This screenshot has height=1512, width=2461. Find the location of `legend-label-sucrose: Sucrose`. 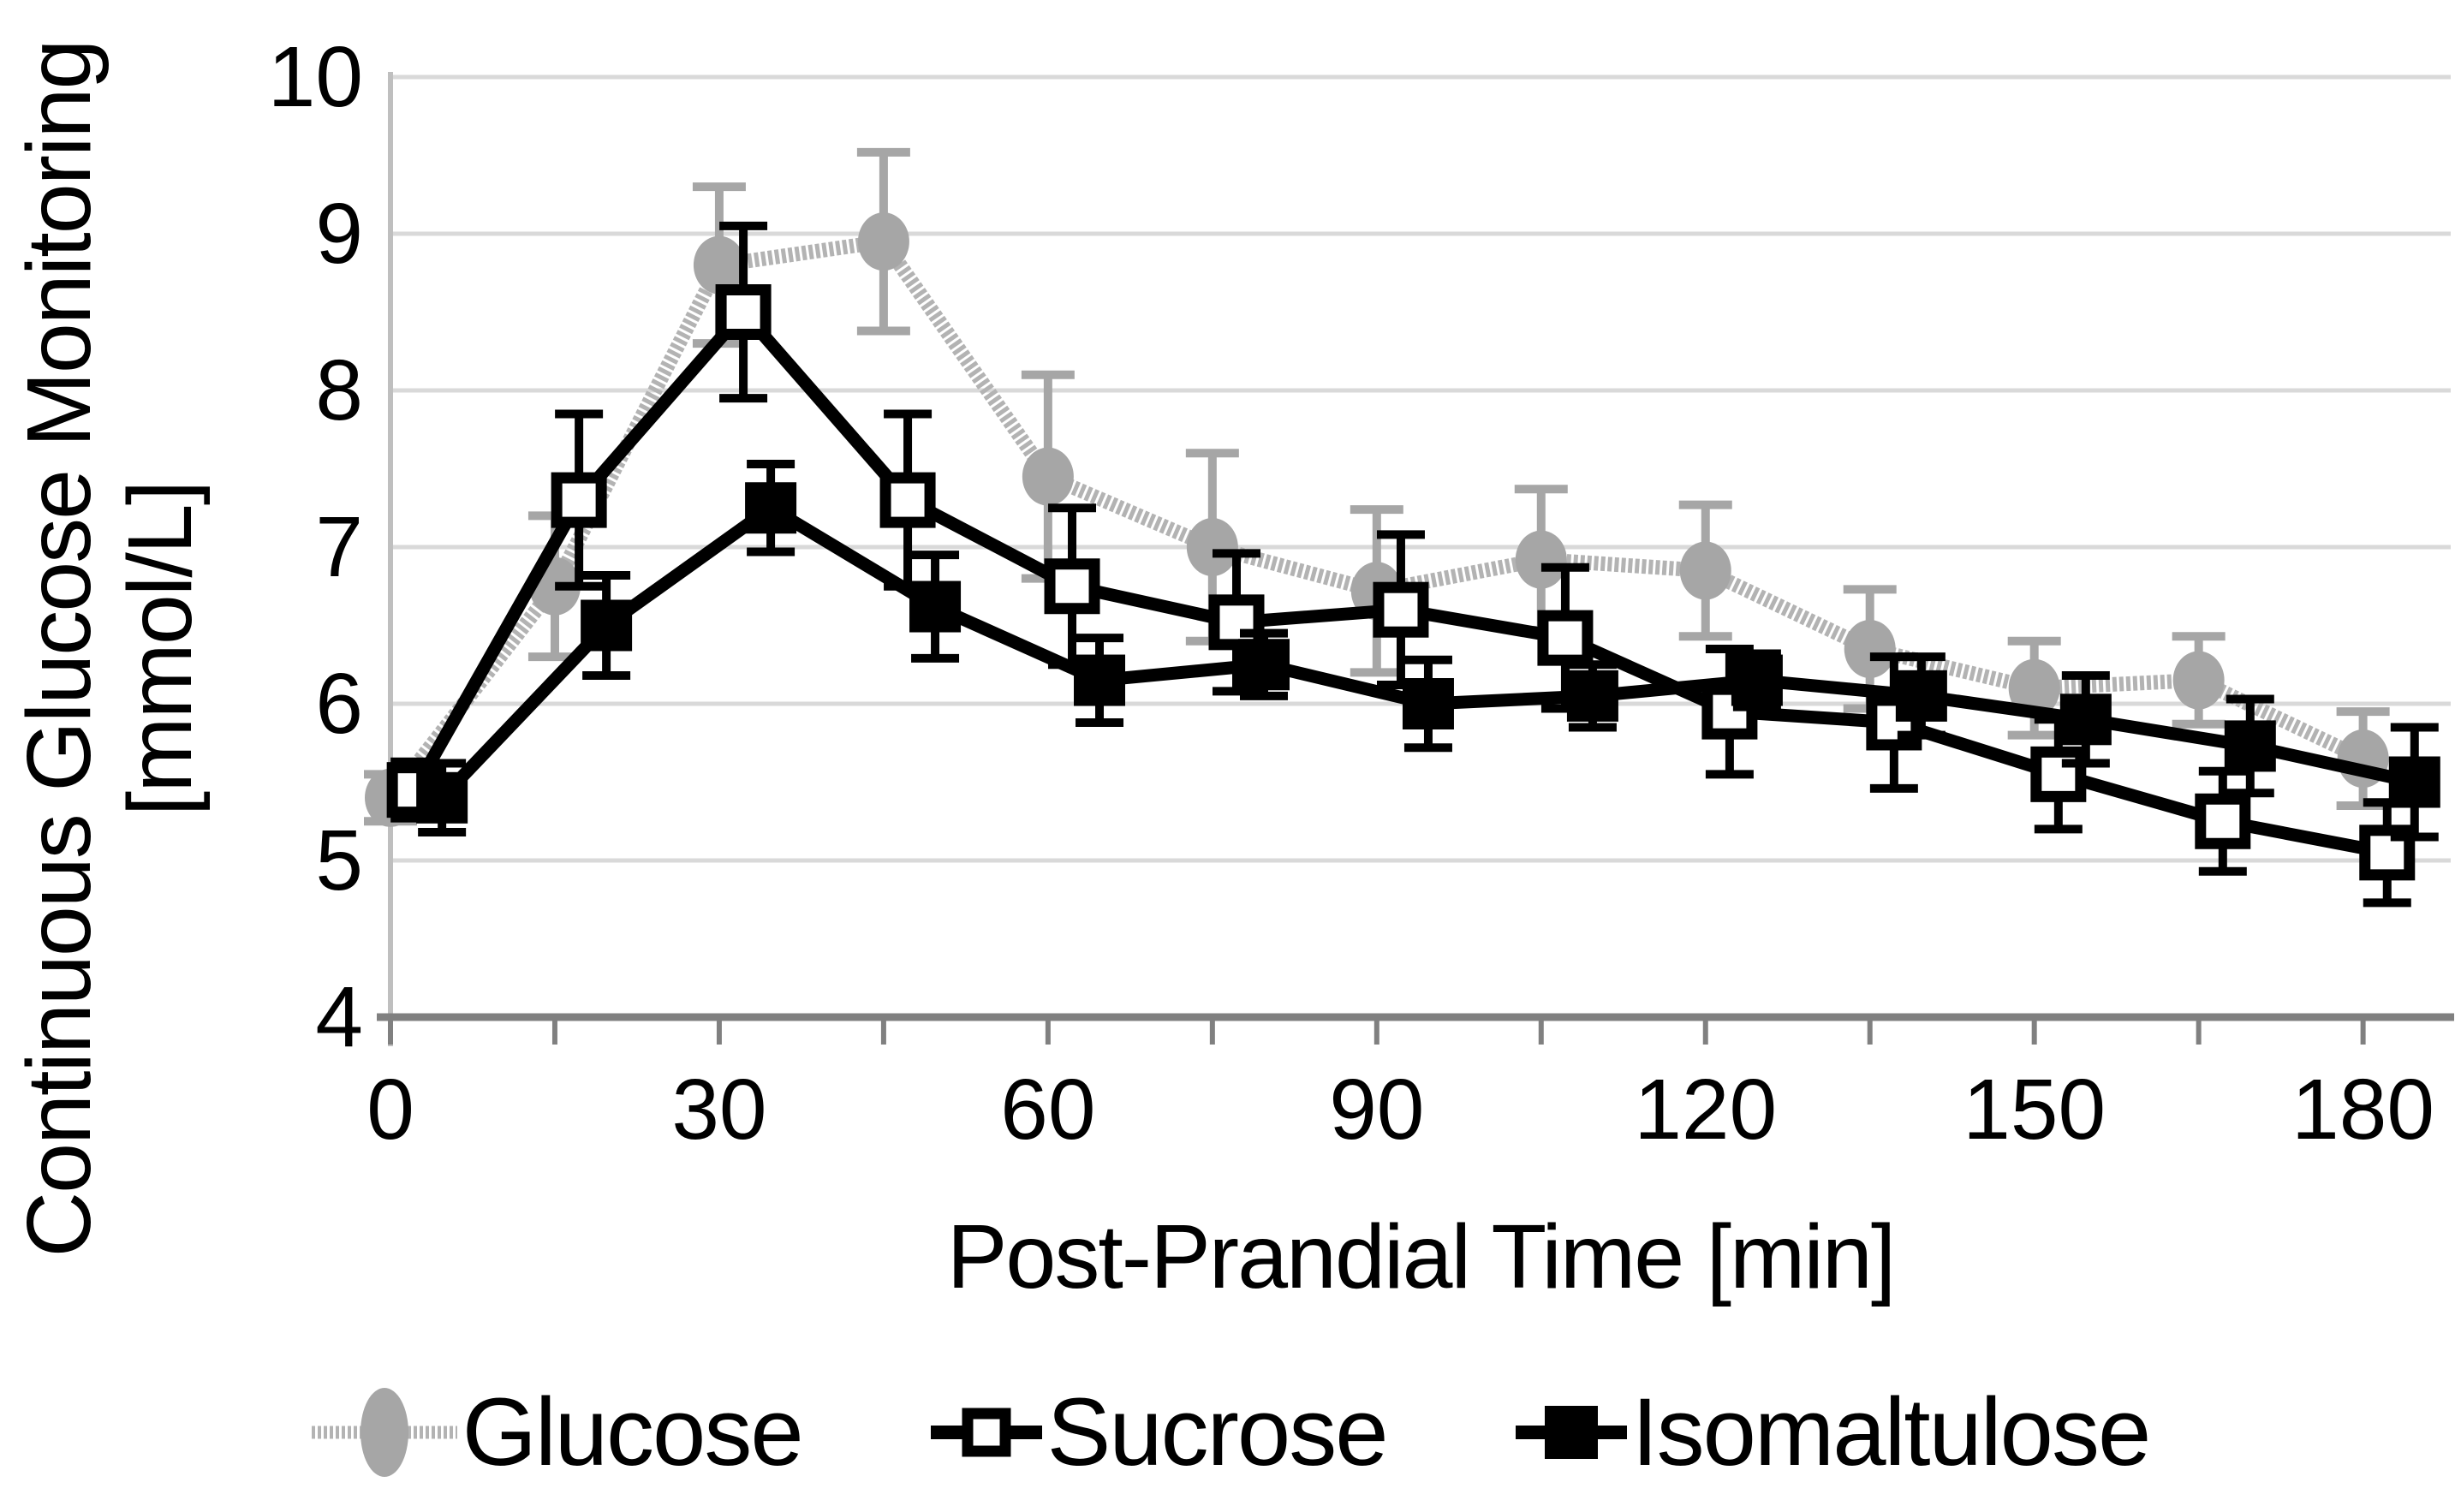

legend-label-sucrose: Sucrose is located at coordinates (1217, 1431).